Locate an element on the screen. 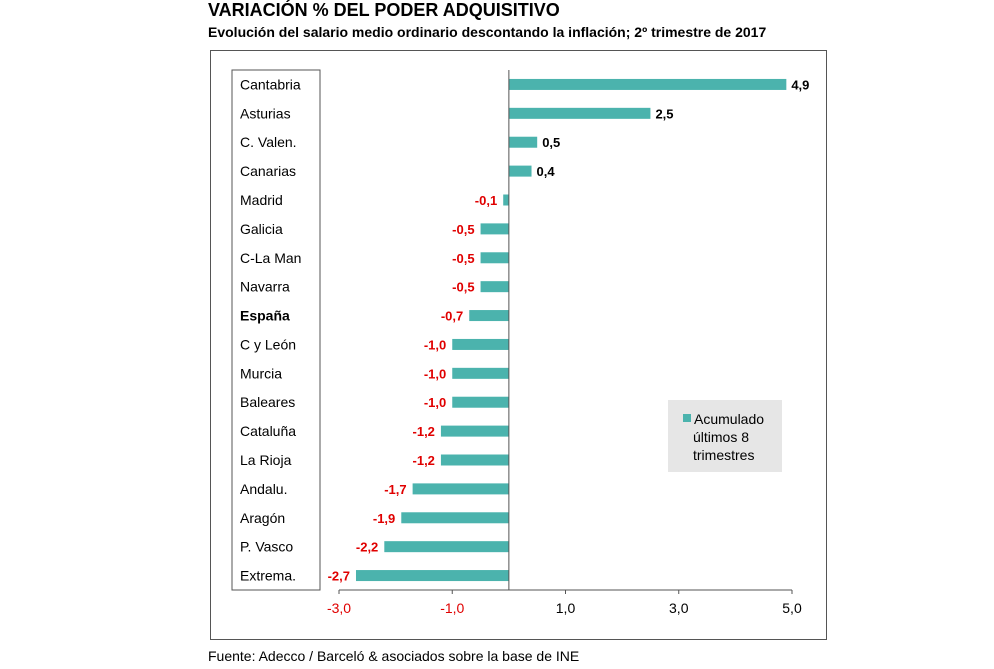 This screenshot has height=669, width=994. data-label: 4,9 is located at coordinates (800, 84).